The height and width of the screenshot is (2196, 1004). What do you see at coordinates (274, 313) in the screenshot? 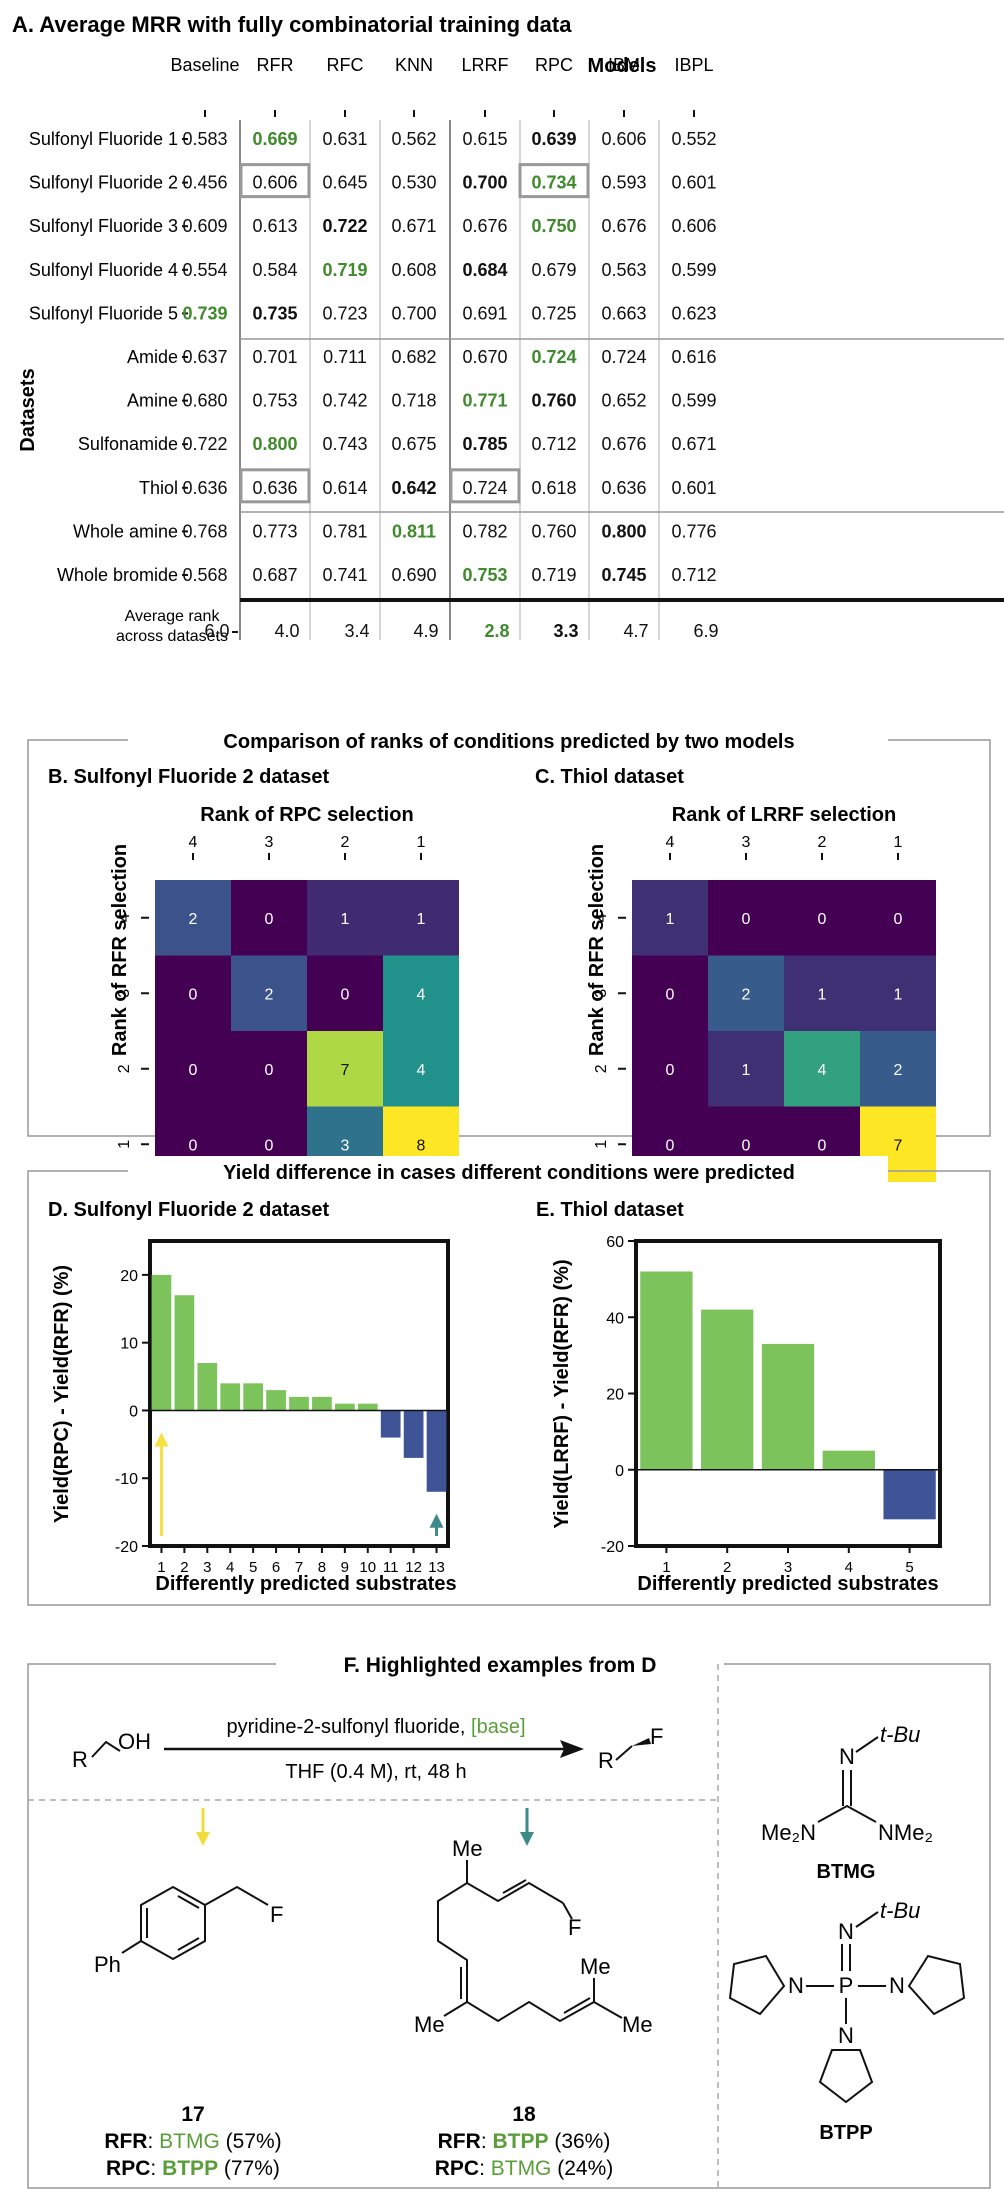
I see `table-cell: 0.735` at bounding box center [274, 313].